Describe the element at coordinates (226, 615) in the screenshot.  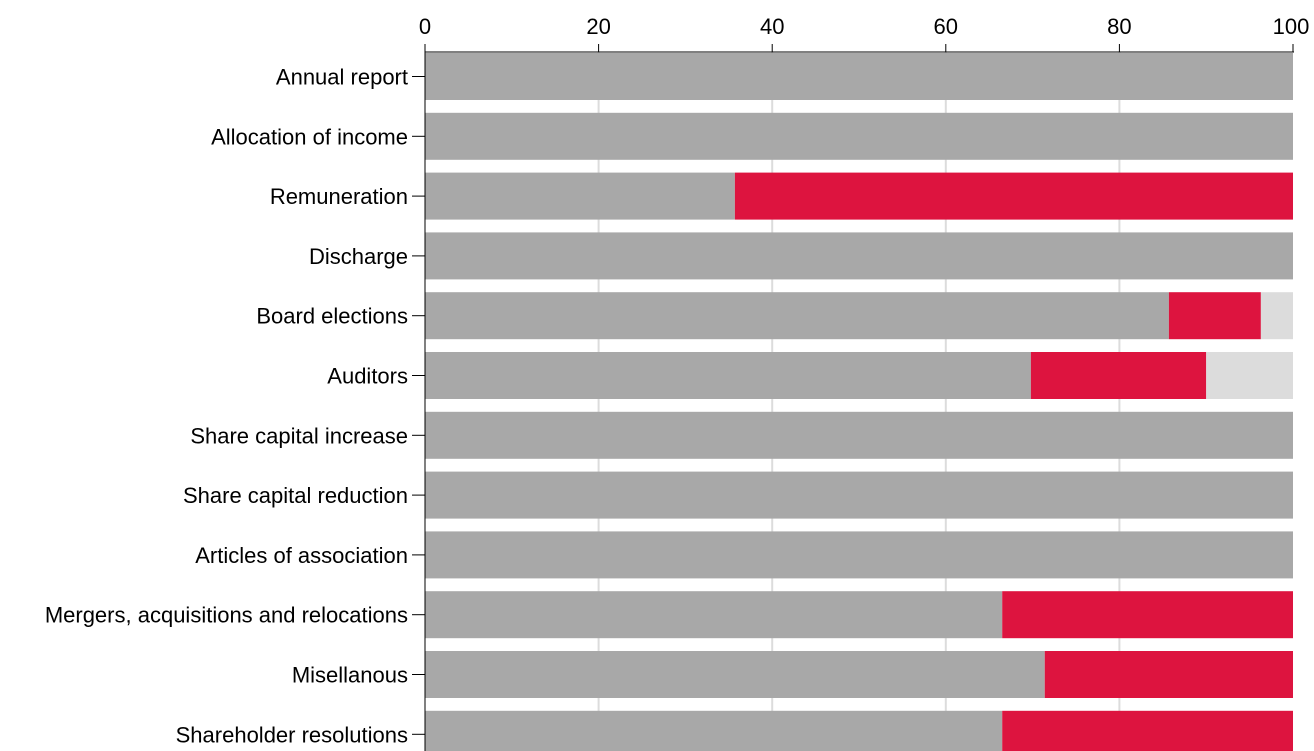
I see `category-label: Mergers, acquisitions and relocations` at that location.